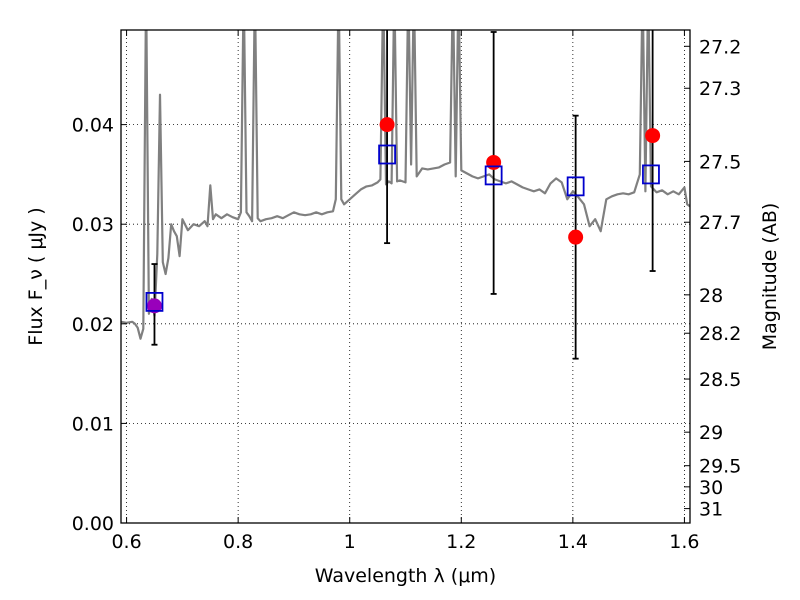  Describe the element at coordinates (126, 542) in the screenshot. I see `x-tick-label: 0.6` at that location.